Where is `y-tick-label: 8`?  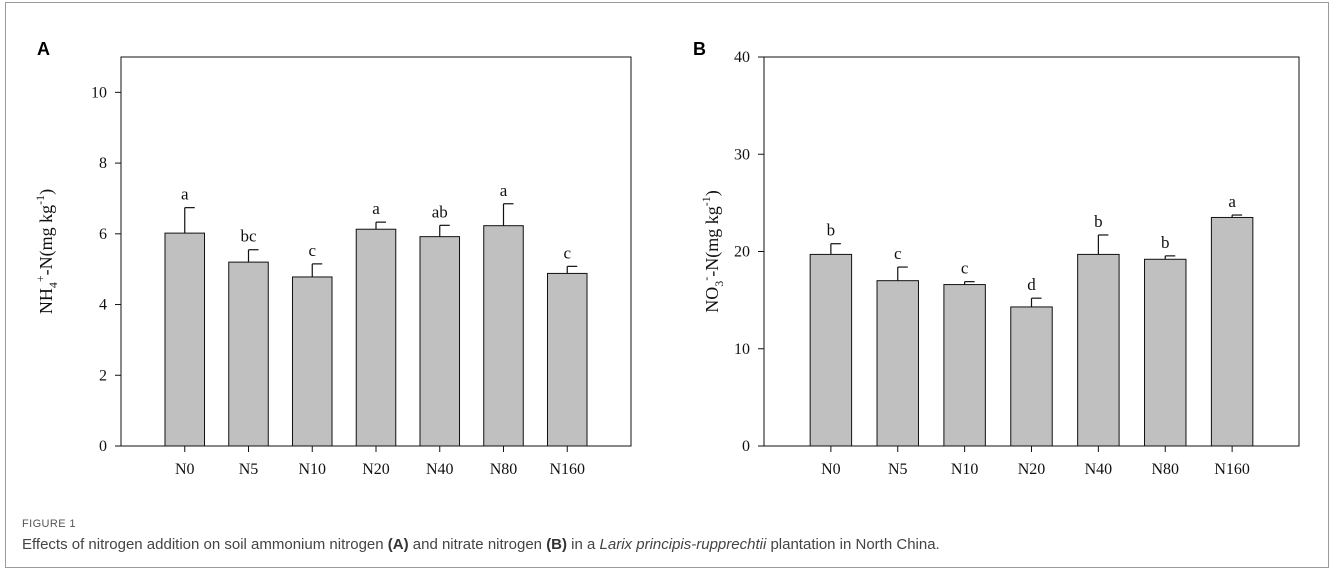 y-tick-label: 8 is located at coordinates (103, 163).